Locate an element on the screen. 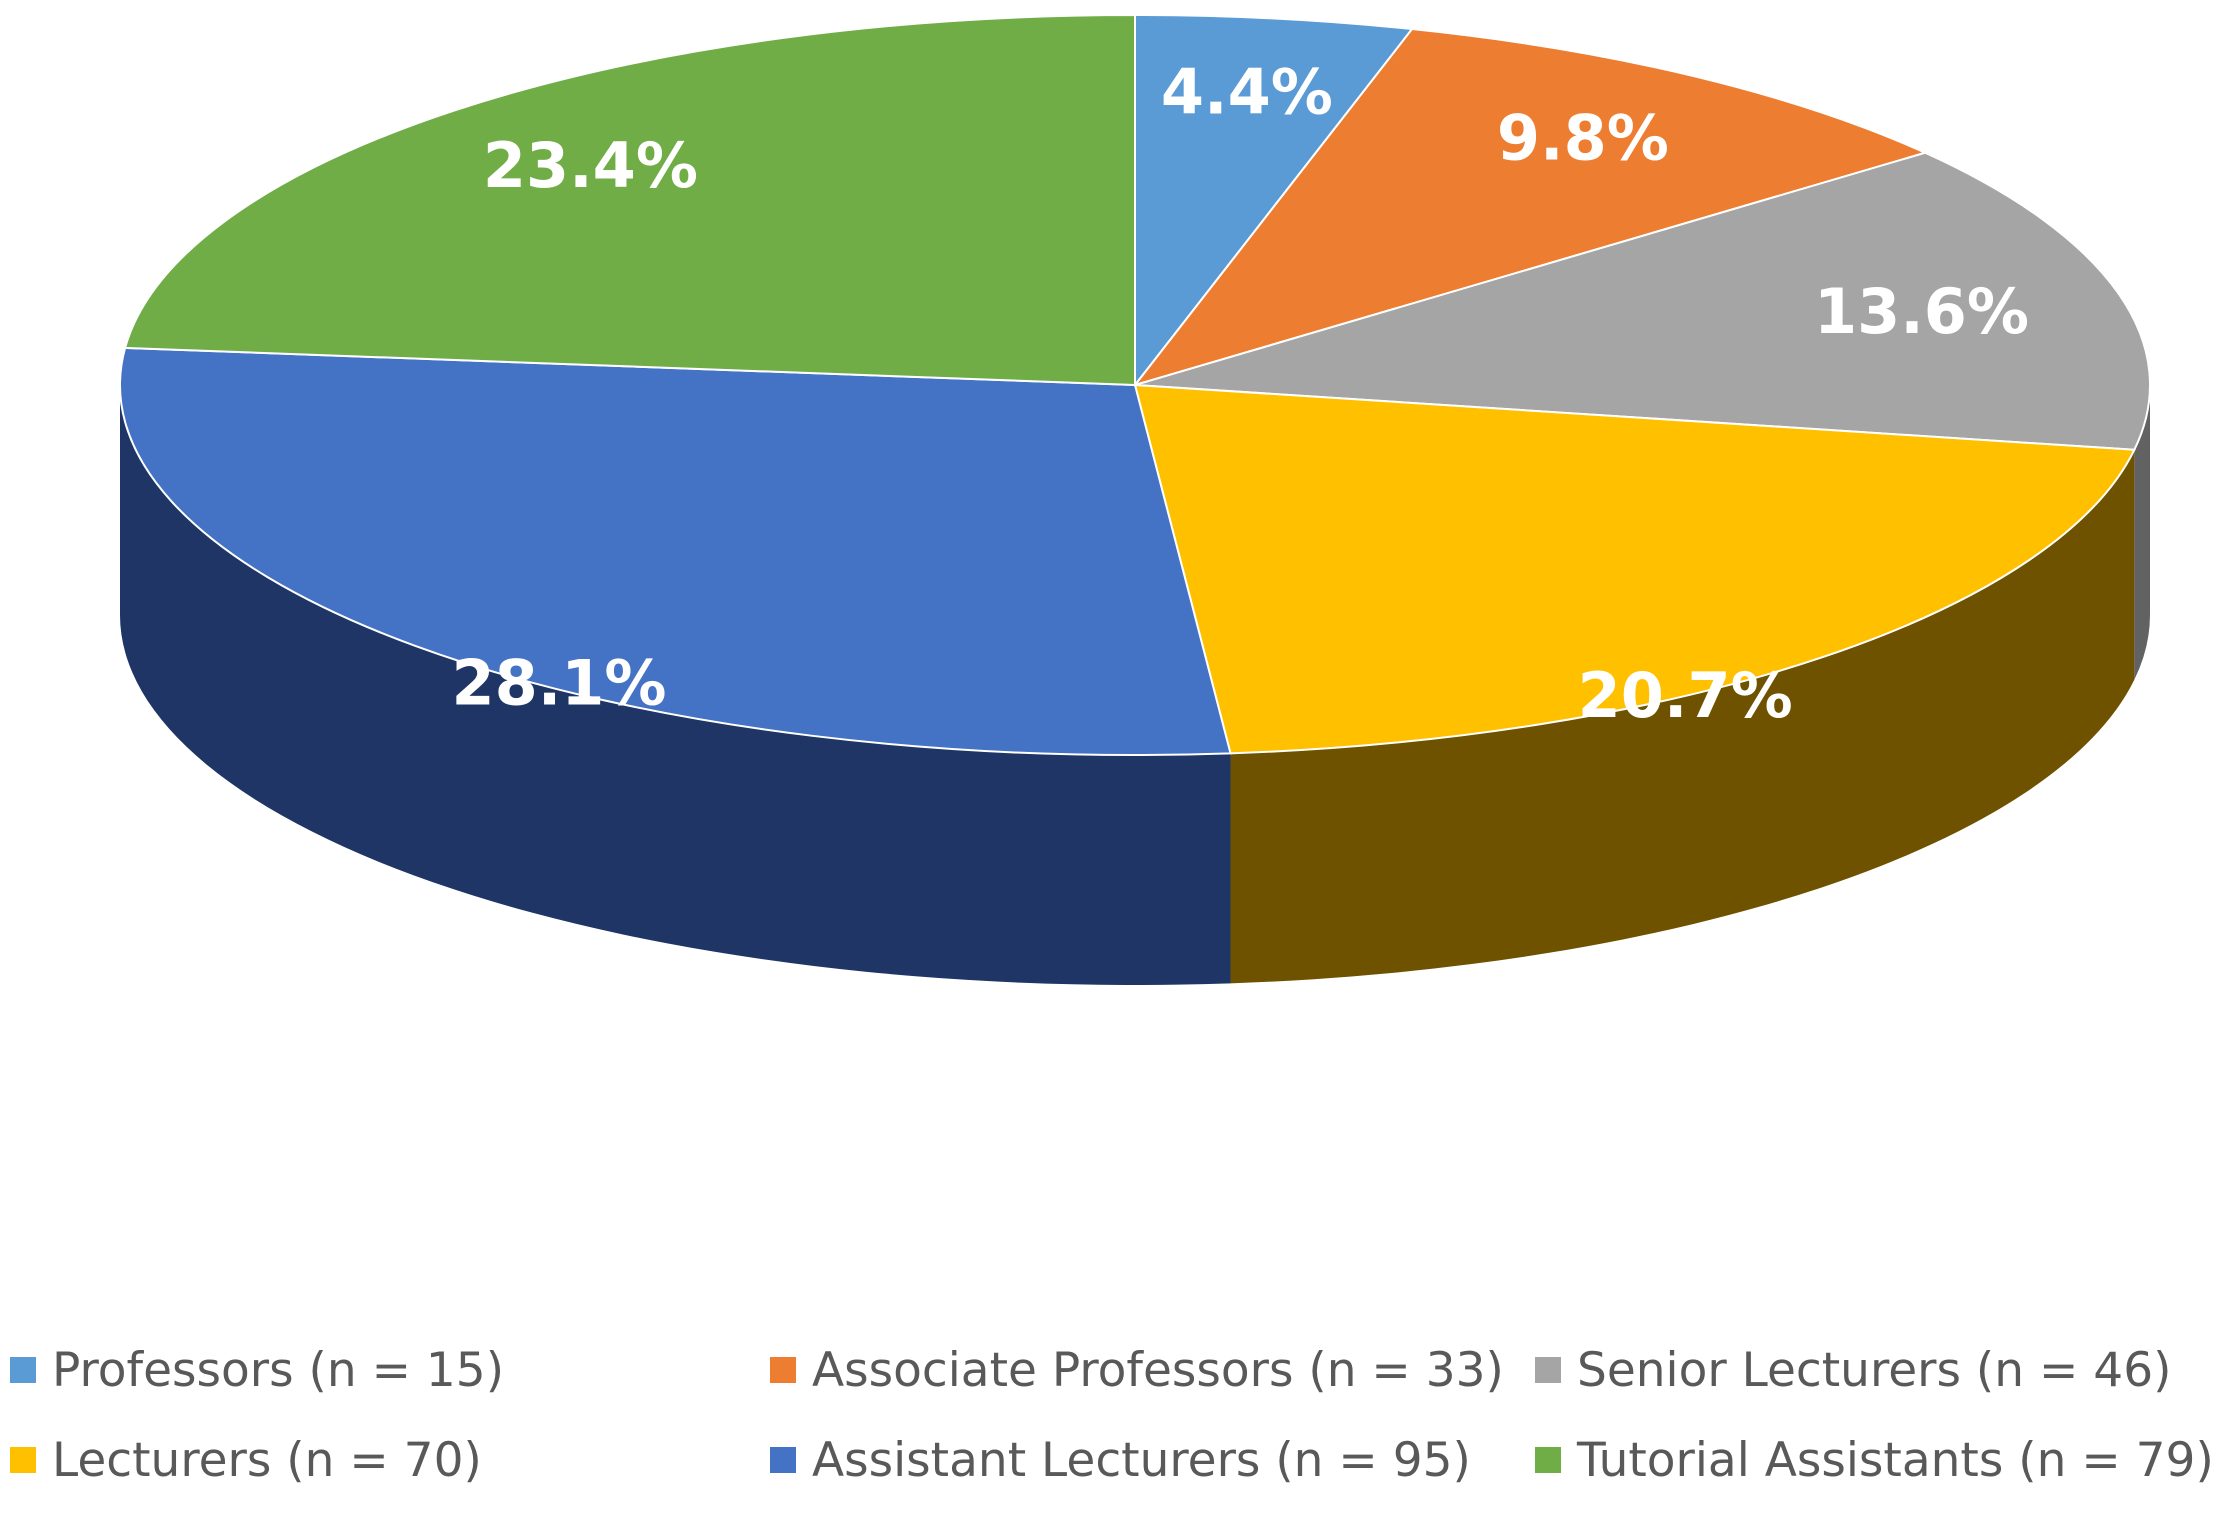  pie-slice-senior-lecturers is located at coordinates (1642, 301).